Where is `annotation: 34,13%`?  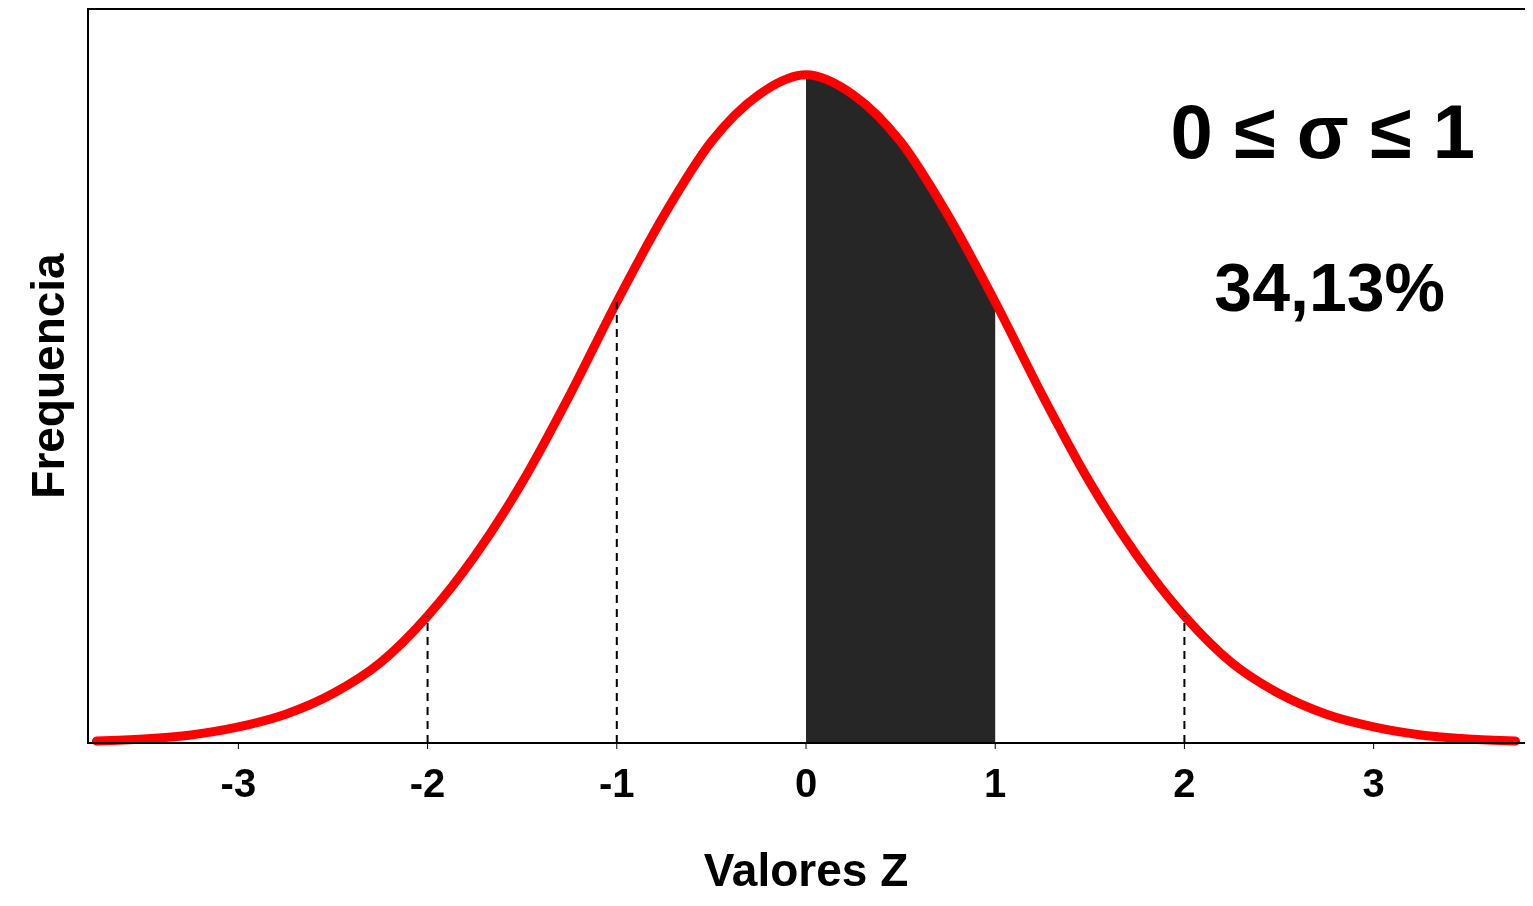
annotation: 34,13% is located at coordinates (1329, 287).